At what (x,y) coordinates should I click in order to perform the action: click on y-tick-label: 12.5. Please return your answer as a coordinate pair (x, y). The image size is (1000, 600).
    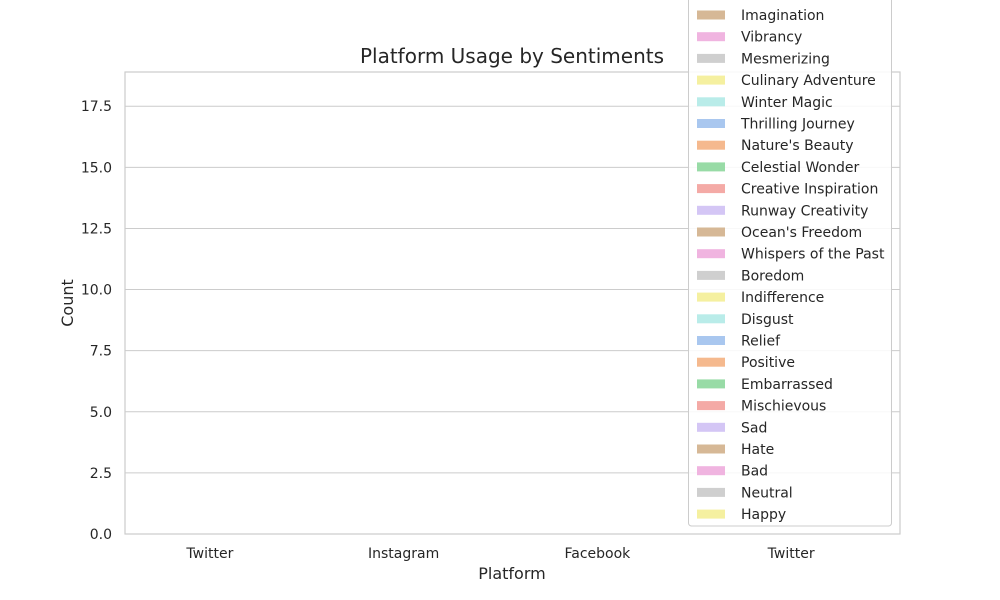
    Looking at the image, I should click on (96, 229).